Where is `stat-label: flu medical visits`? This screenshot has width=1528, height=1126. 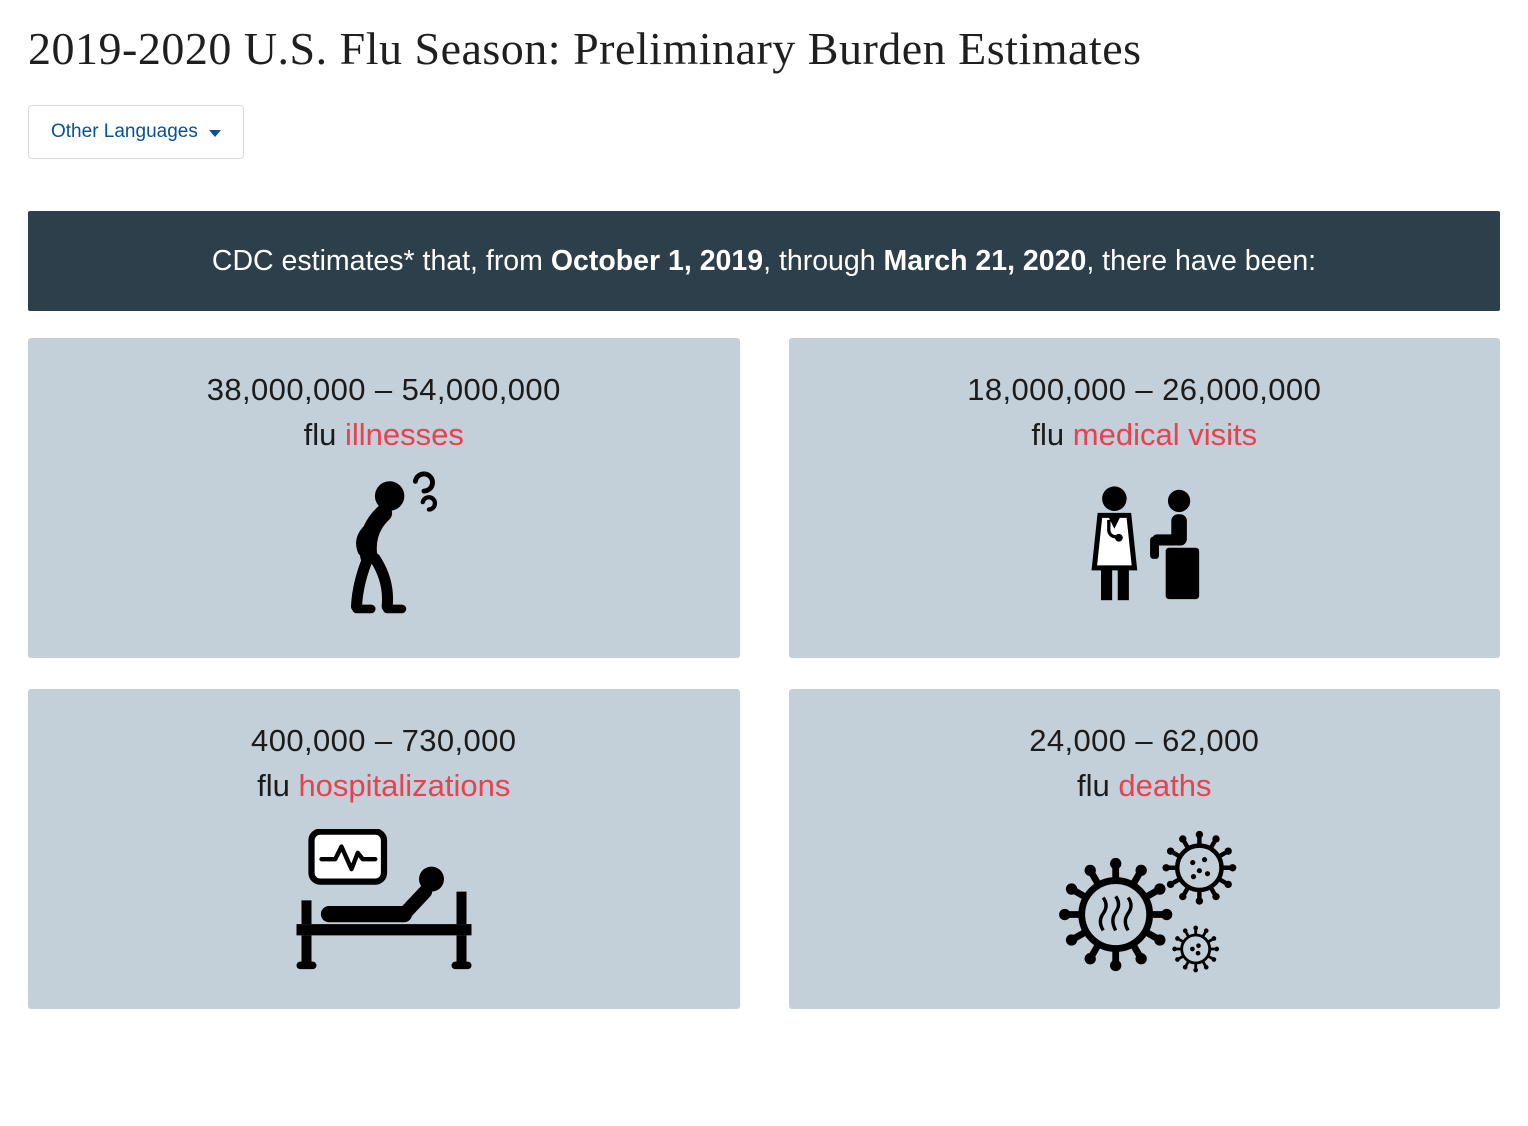 stat-label: flu medical visits is located at coordinates (1144, 435).